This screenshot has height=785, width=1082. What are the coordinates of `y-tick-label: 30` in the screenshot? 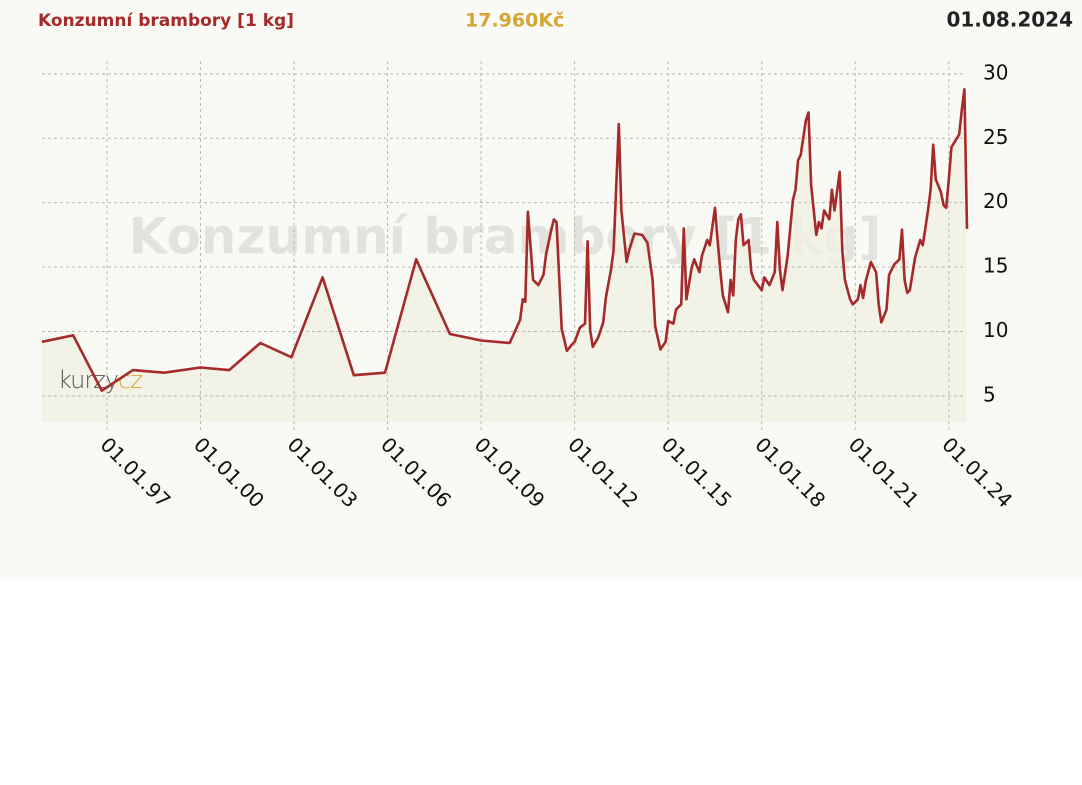 It's located at (995, 72).